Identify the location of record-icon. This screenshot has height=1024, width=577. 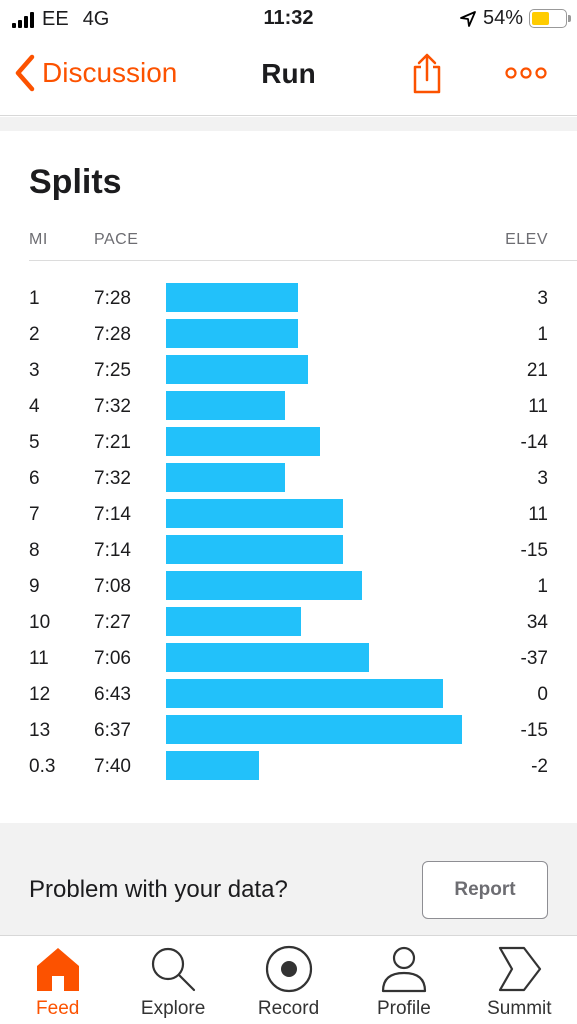
(288, 969).